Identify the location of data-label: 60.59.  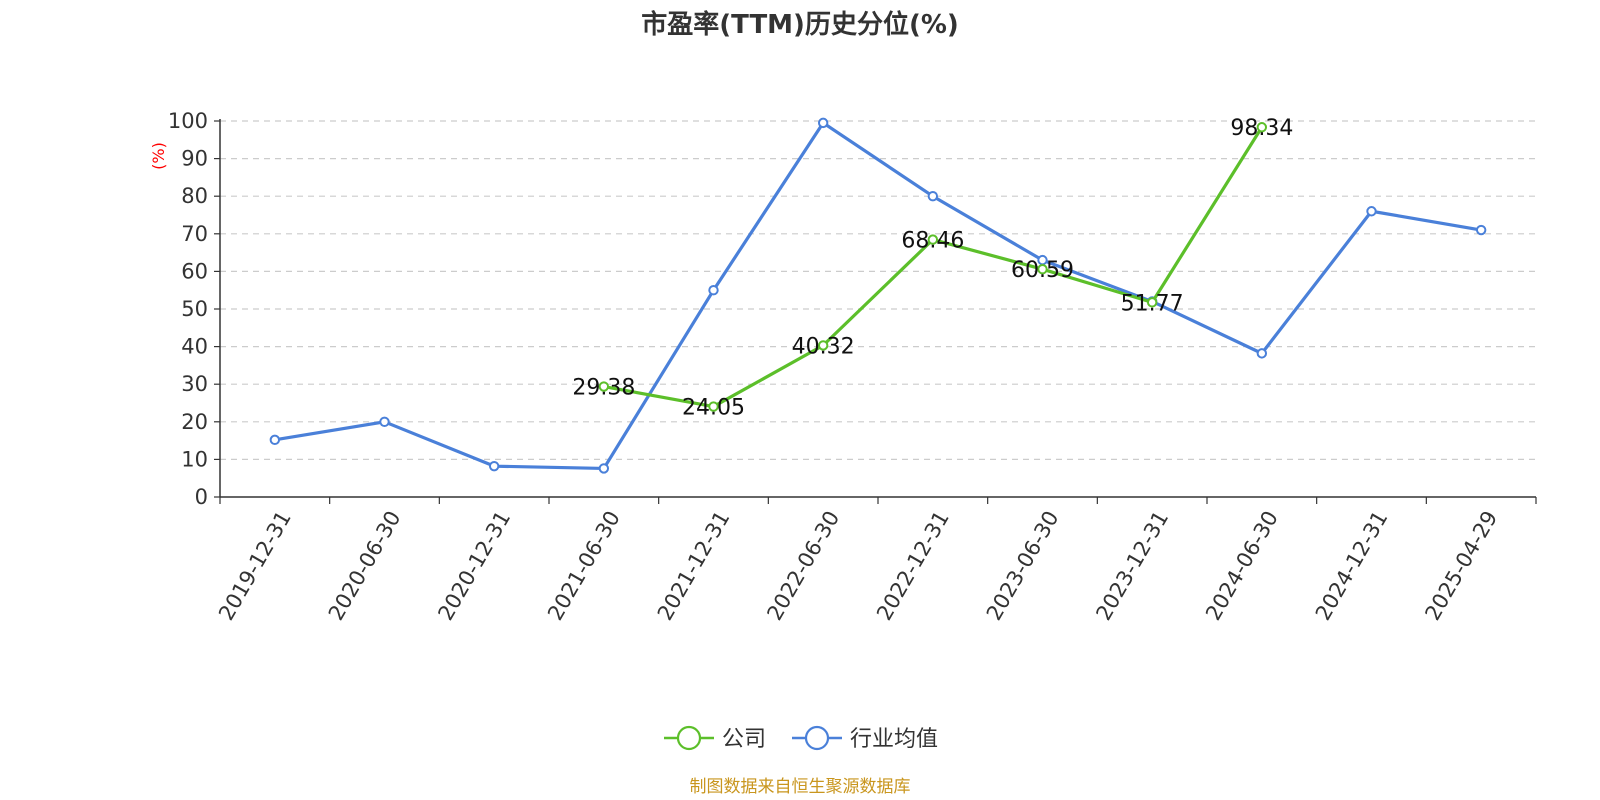
(1042, 270).